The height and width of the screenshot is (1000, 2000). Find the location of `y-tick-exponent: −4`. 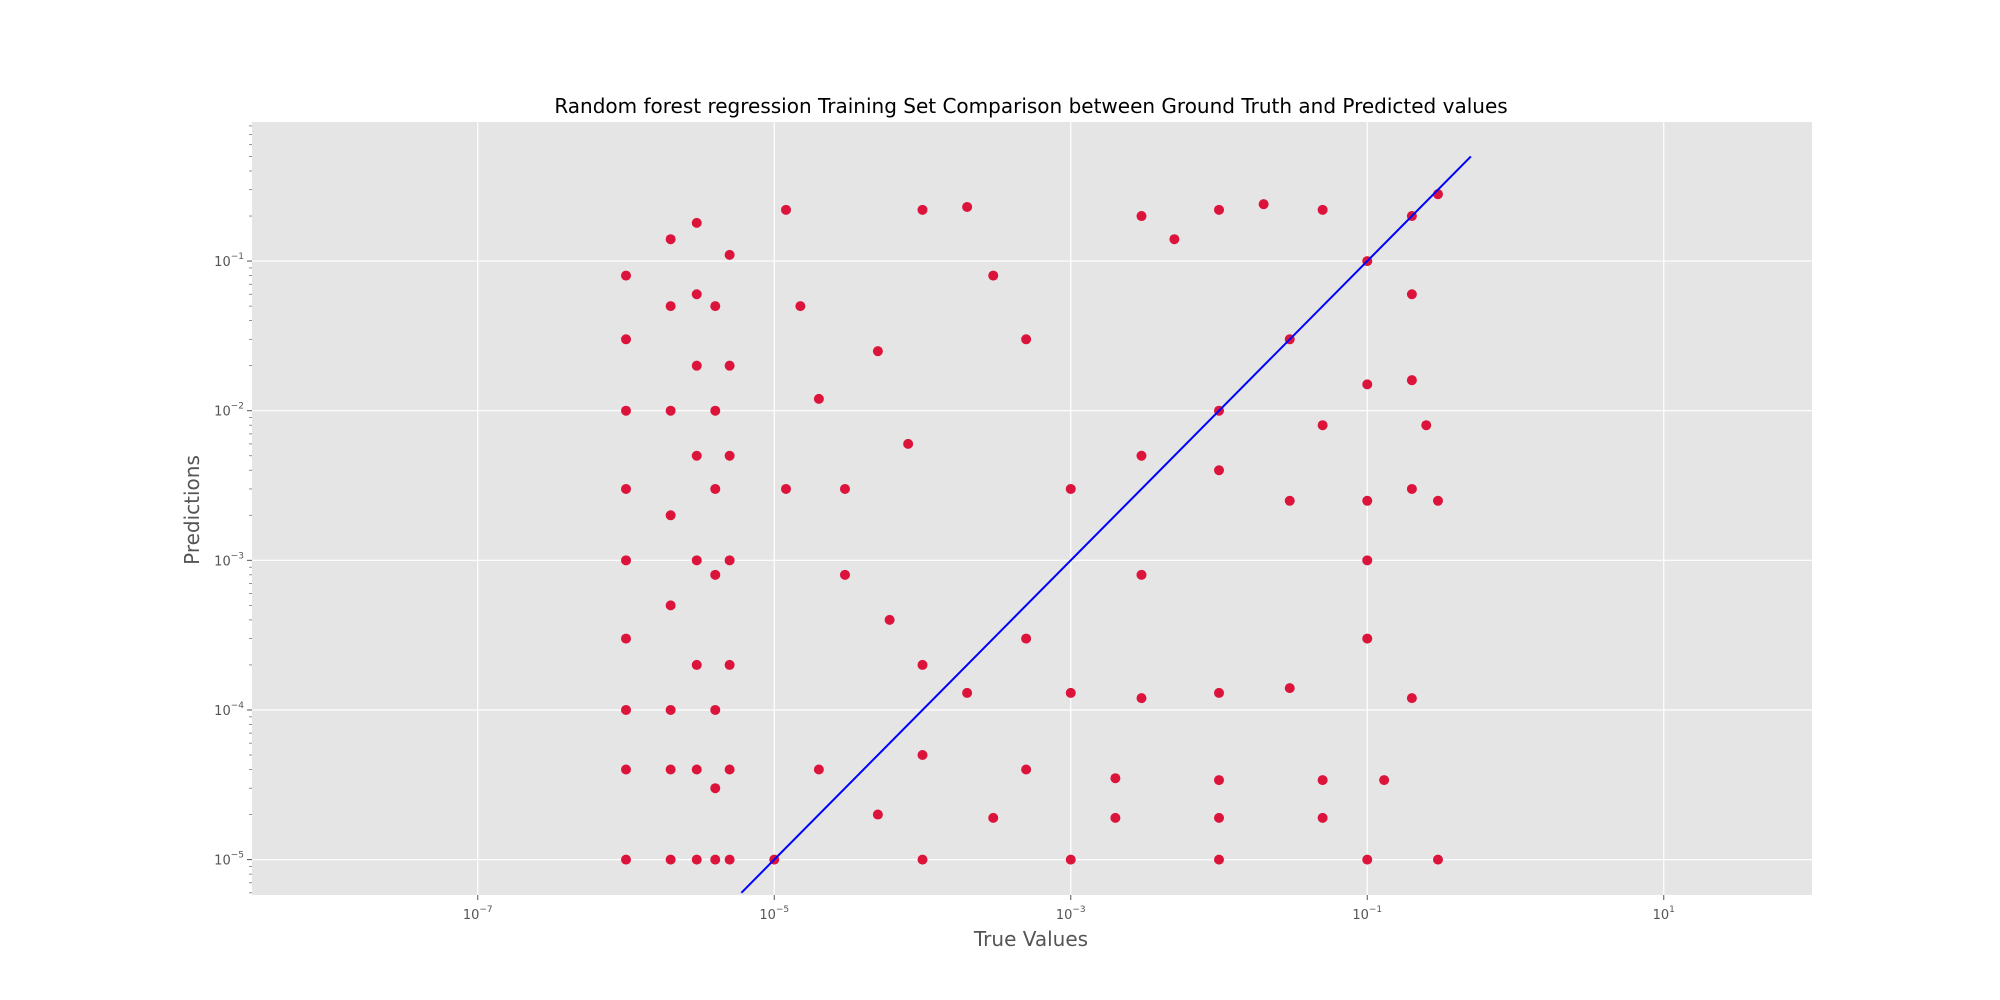

y-tick-exponent: −4 is located at coordinates (238, 706).